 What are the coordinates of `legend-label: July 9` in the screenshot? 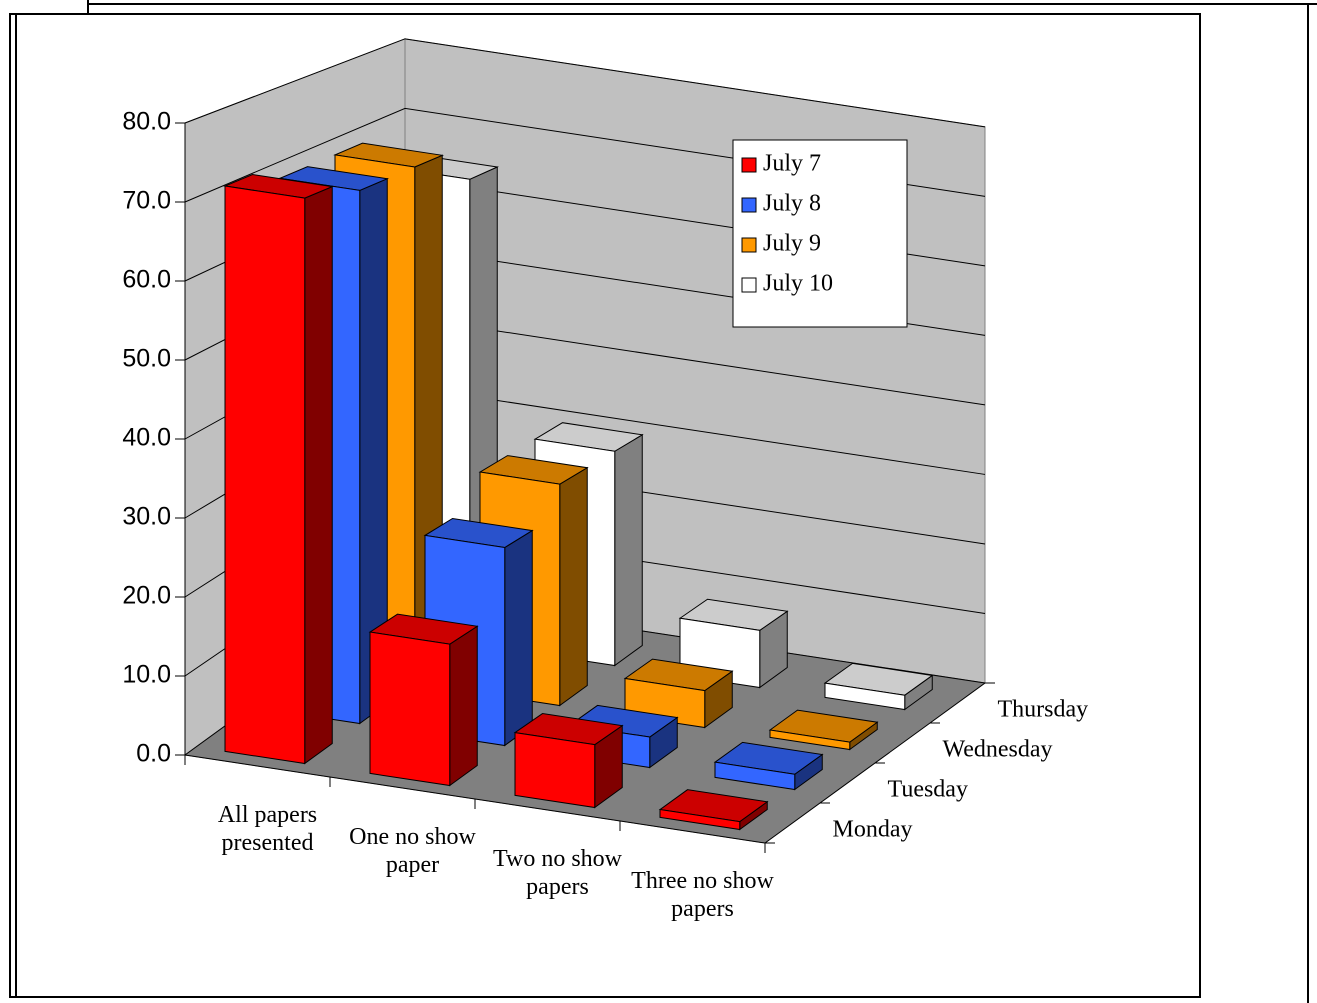 It's located at (792, 244).